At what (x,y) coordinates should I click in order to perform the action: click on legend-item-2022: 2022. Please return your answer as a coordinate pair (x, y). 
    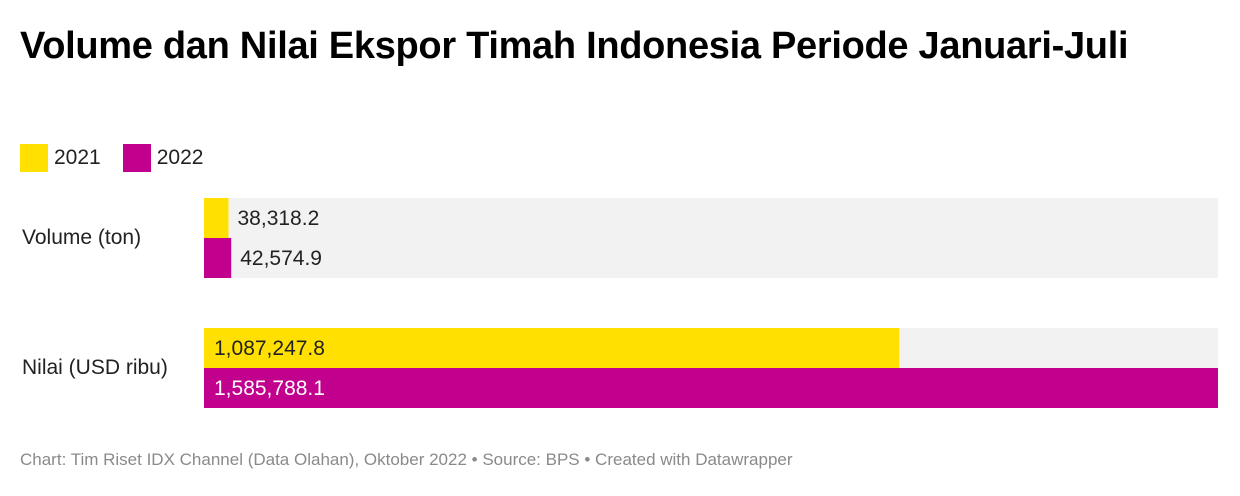
    Looking at the image, I should click on (163, 158).